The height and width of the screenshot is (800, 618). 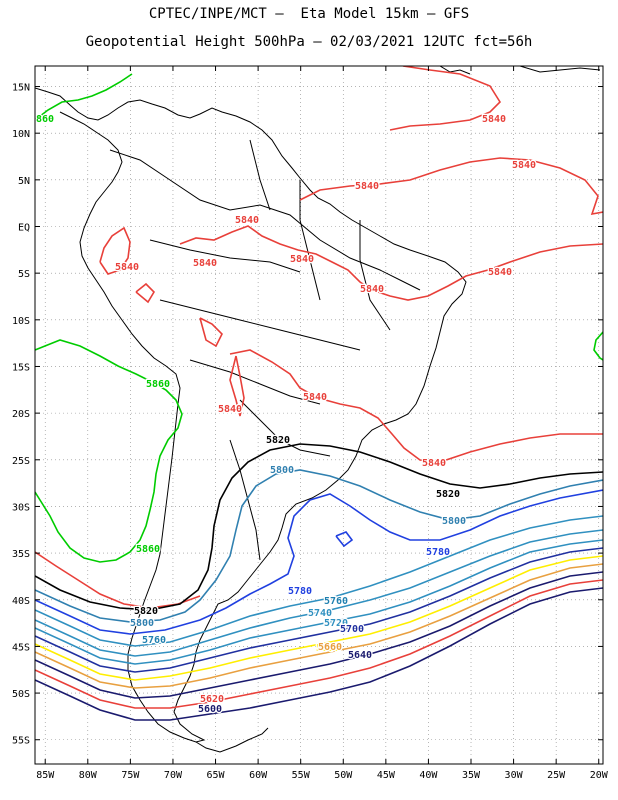 What do you see at coordinates (21, 601) in the screenshot?
I see `lat-tick-label: 40S` at bounding box center [21, 601].